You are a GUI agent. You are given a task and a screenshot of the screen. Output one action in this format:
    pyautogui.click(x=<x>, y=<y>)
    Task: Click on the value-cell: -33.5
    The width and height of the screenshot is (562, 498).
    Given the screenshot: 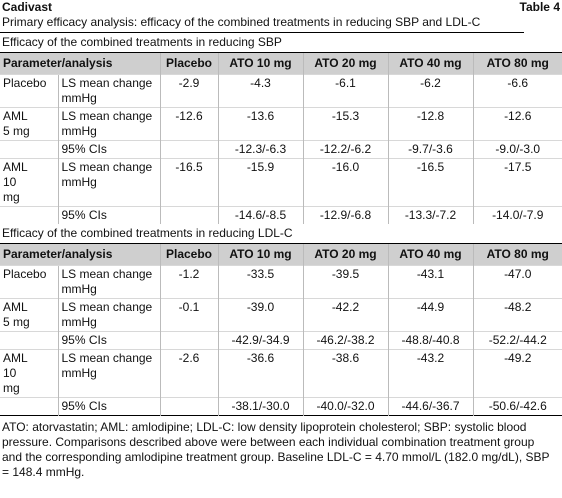 What is the action you would take?
    pyautogui.click(x=260, y=282)
    